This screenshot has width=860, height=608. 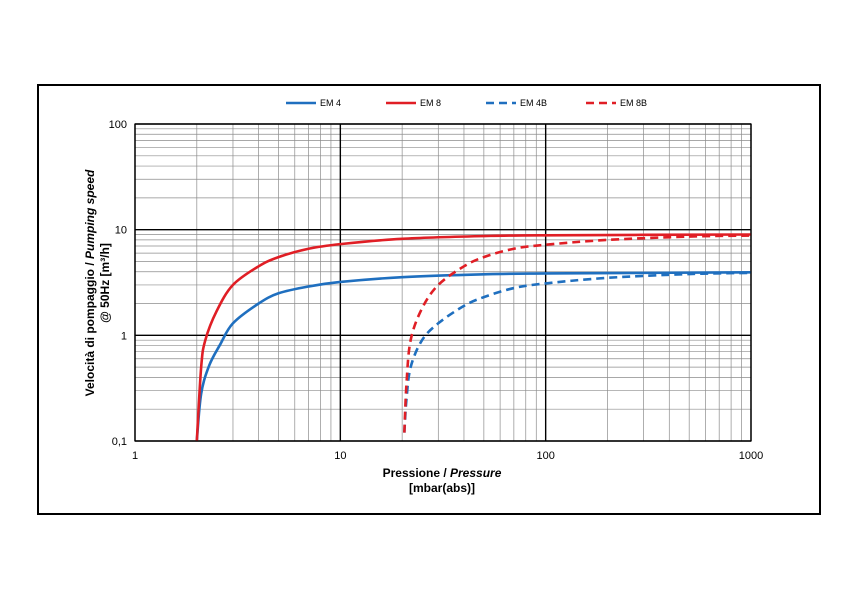 I want to click on x-axis-units: [mbar(abs)], so click(x=442, y=488).